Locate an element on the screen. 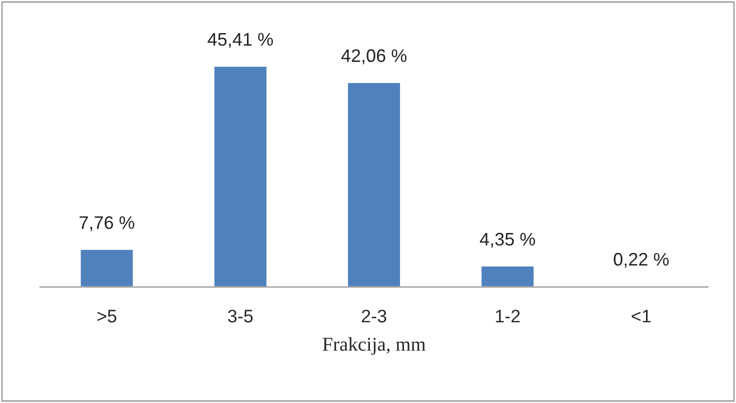 Image resolution: width=736 pixels, height=403 pixels. data-label: 4,35 % is located at coordinates (508, 240).